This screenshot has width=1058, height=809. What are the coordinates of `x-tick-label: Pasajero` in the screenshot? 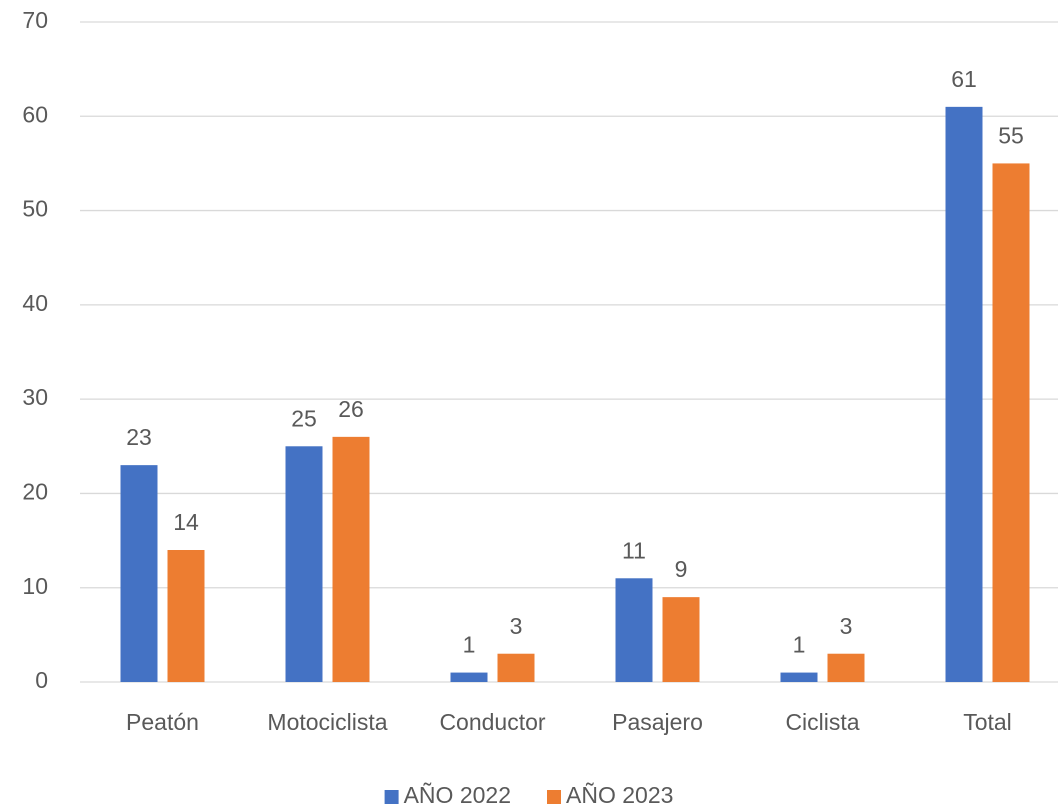 It's located at (657, 722).